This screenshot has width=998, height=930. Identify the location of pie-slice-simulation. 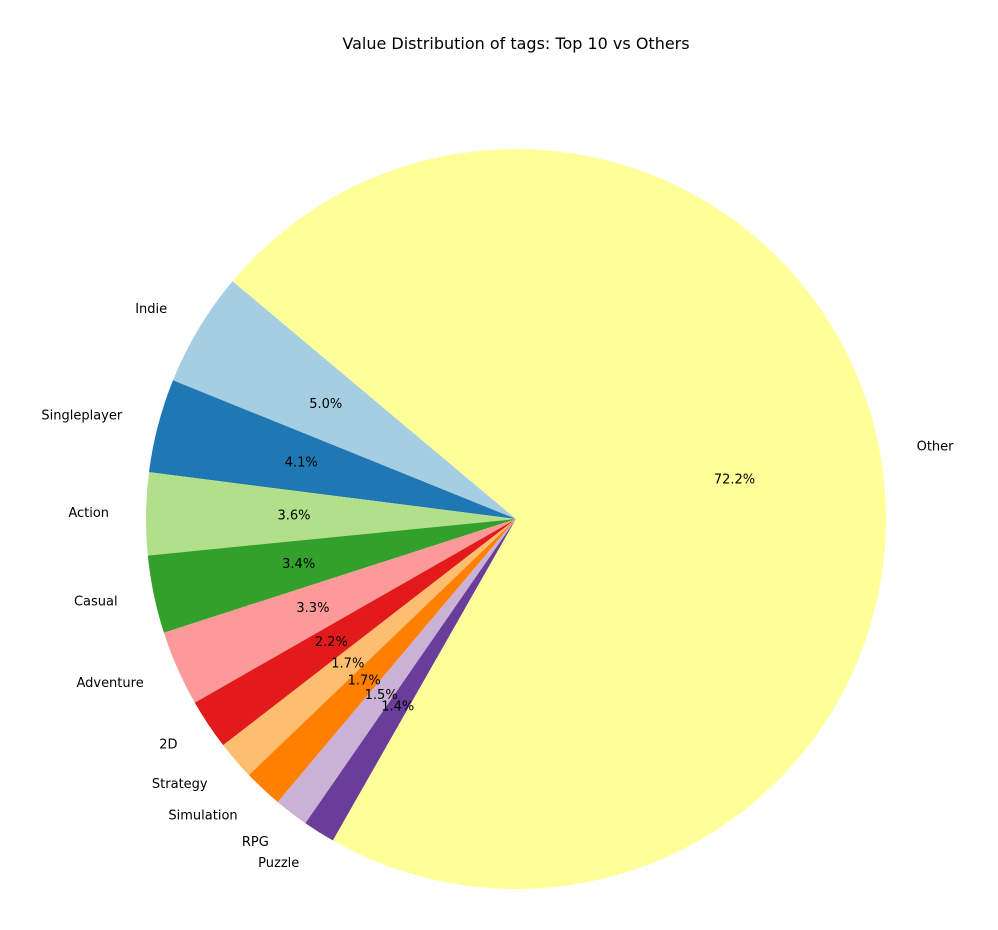
(382, 661).